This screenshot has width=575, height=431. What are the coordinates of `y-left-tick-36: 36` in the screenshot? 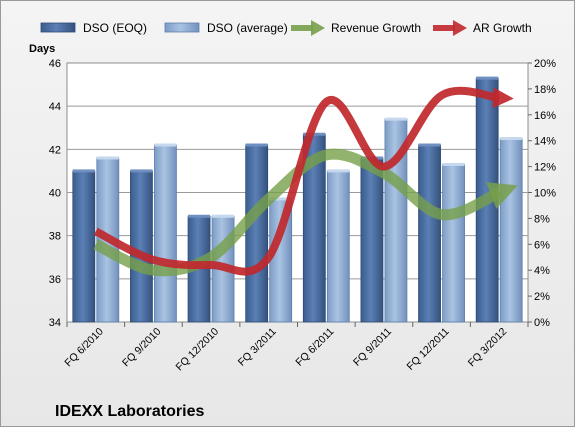 It's located at (55, 280).